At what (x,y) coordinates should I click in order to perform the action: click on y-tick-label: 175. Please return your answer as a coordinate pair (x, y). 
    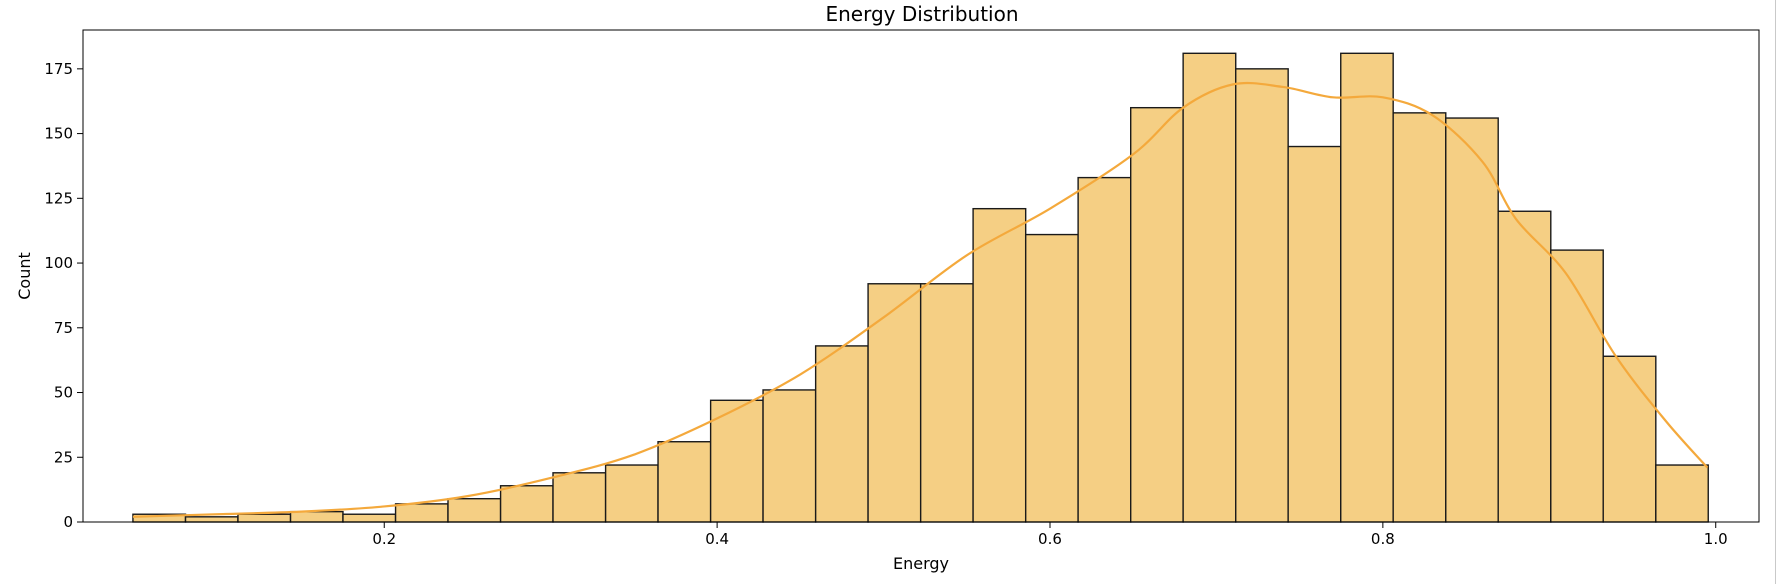
    Looking at the image, I should click on (58, 69).